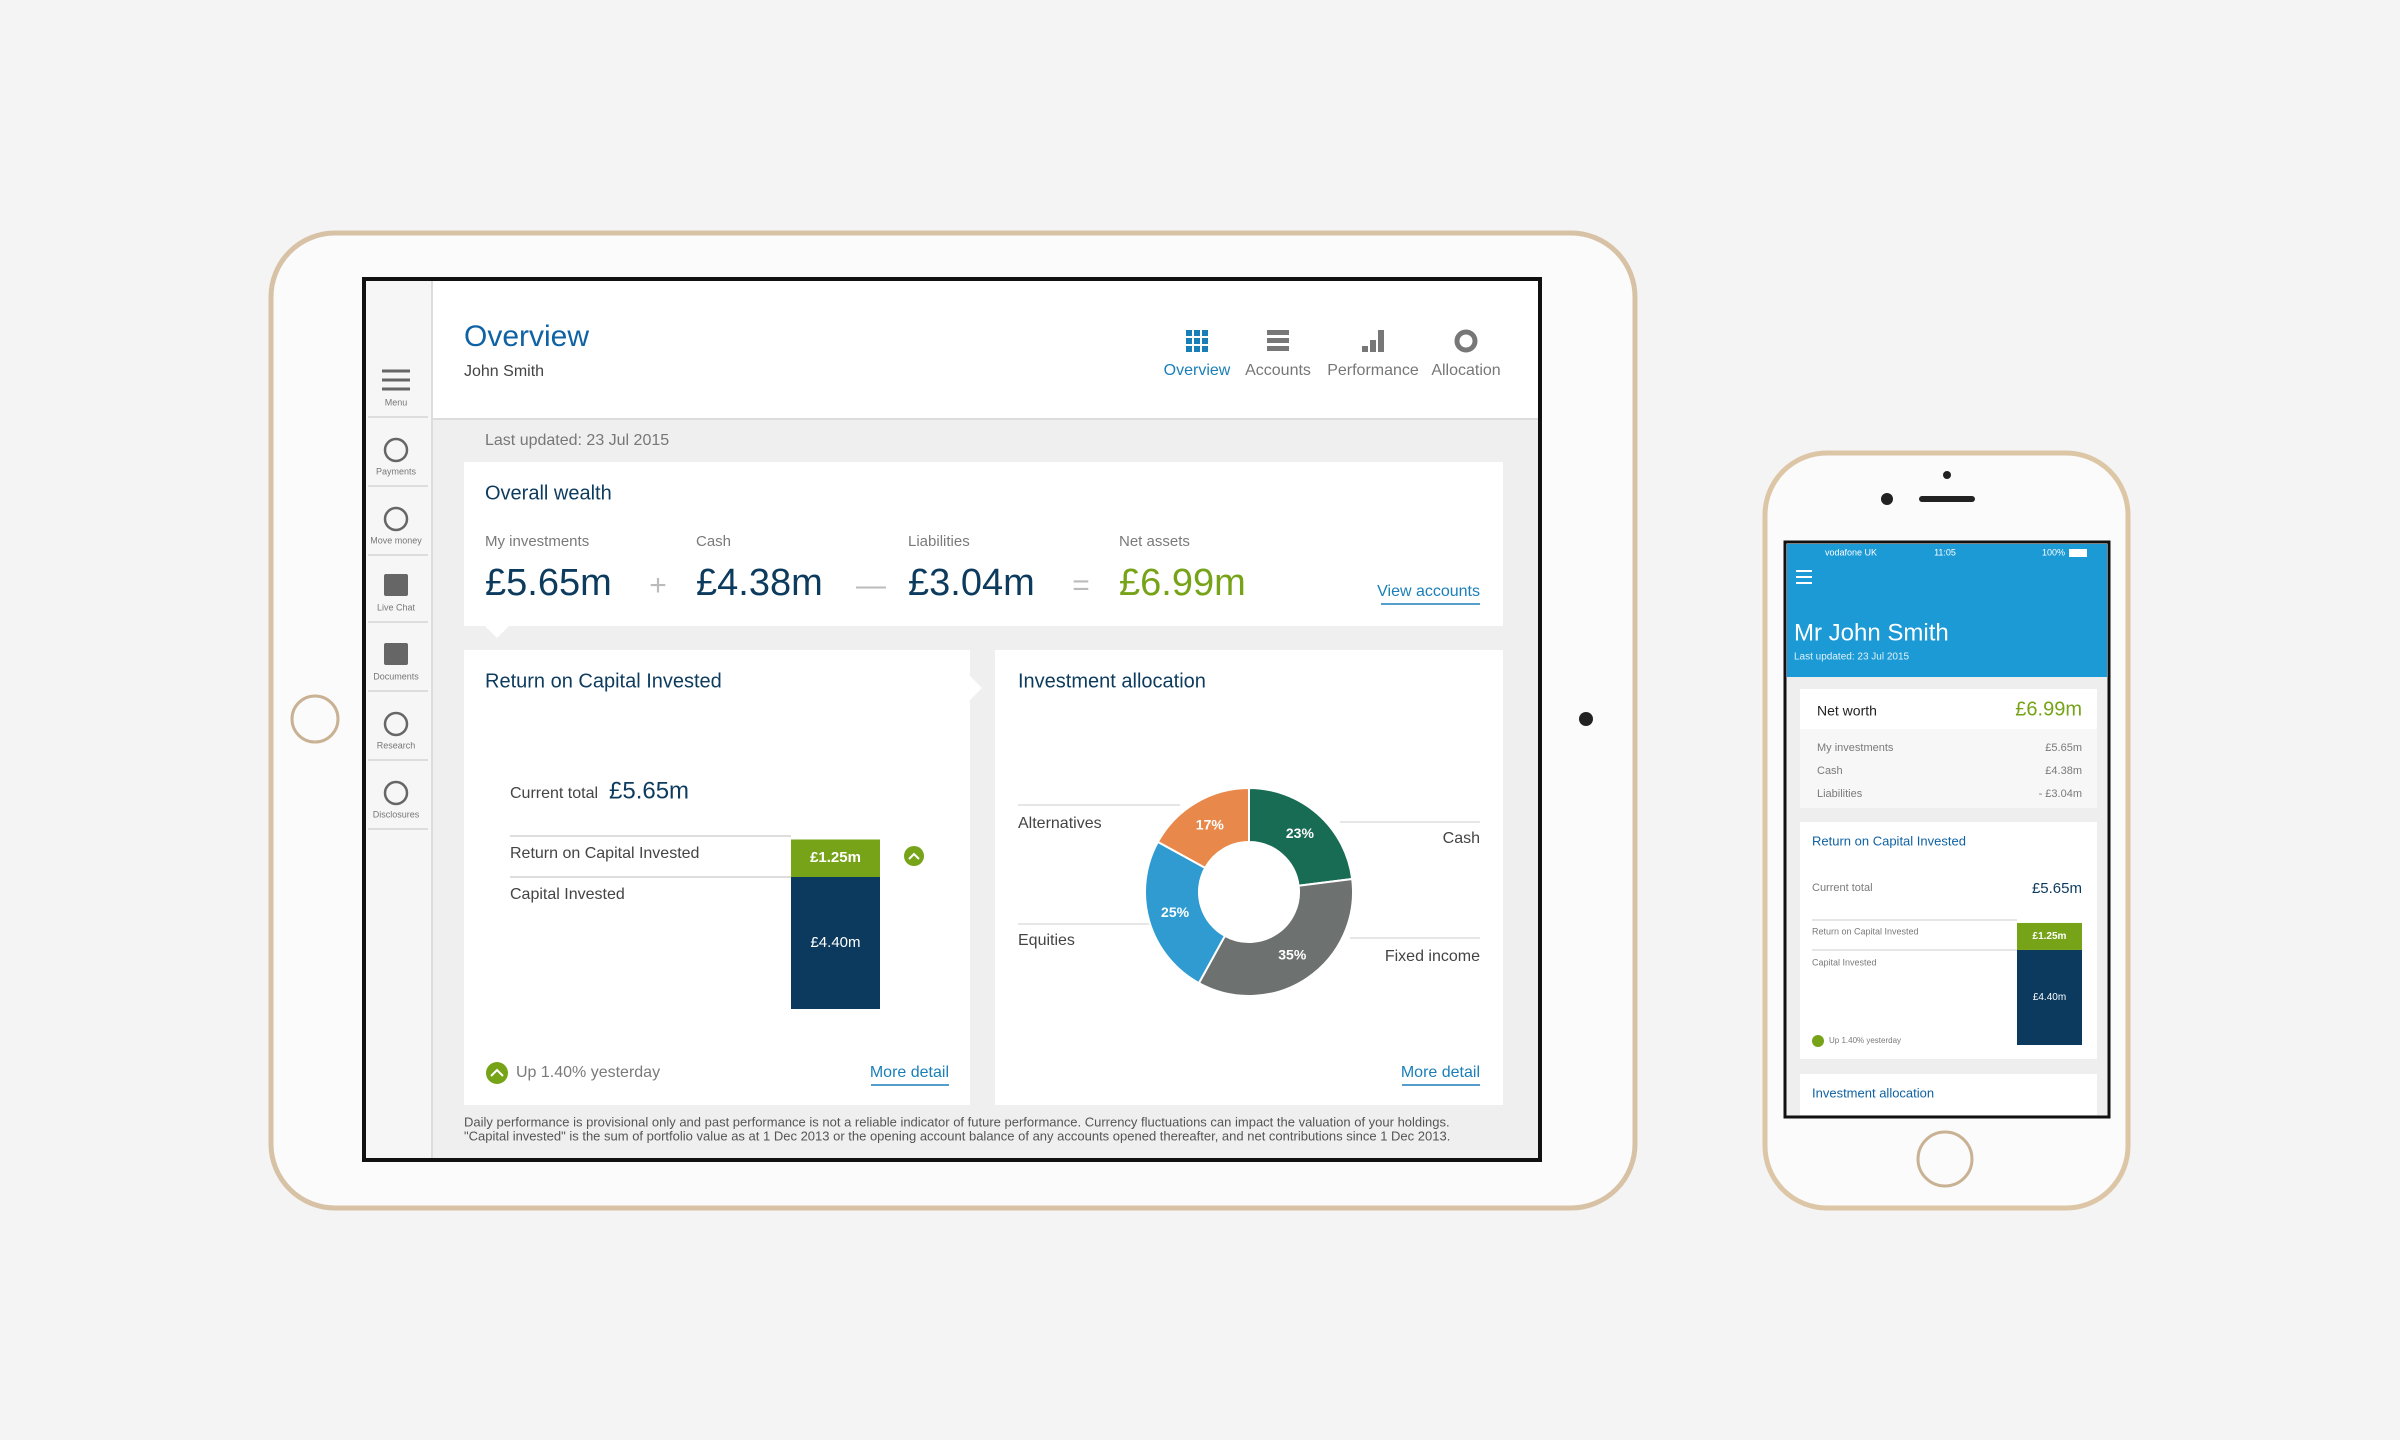  I want to click on wealth-label: My investments, so click(537, 541).